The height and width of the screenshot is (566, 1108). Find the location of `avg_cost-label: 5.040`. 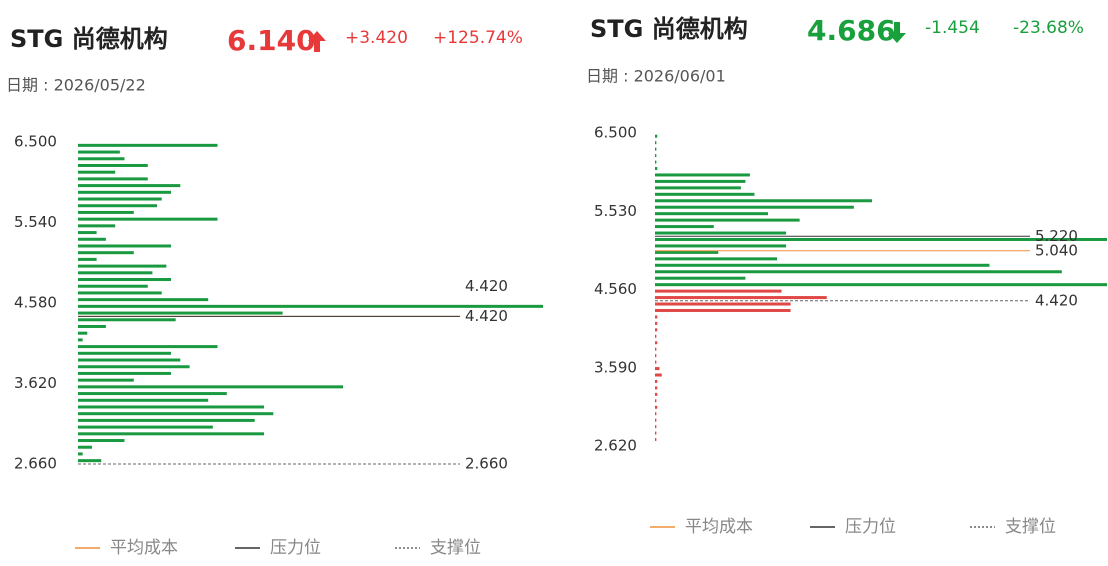

avg_cost-label: 5.040 is located at coordinates (1056, 250).